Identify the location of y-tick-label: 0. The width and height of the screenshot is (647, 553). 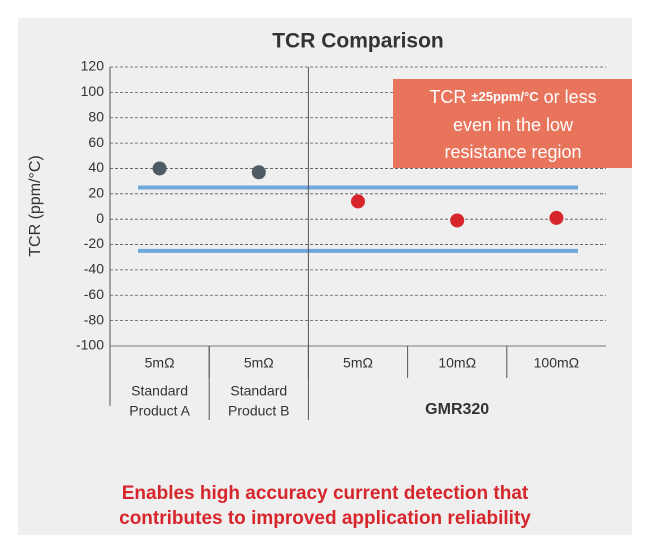
(100, 218).